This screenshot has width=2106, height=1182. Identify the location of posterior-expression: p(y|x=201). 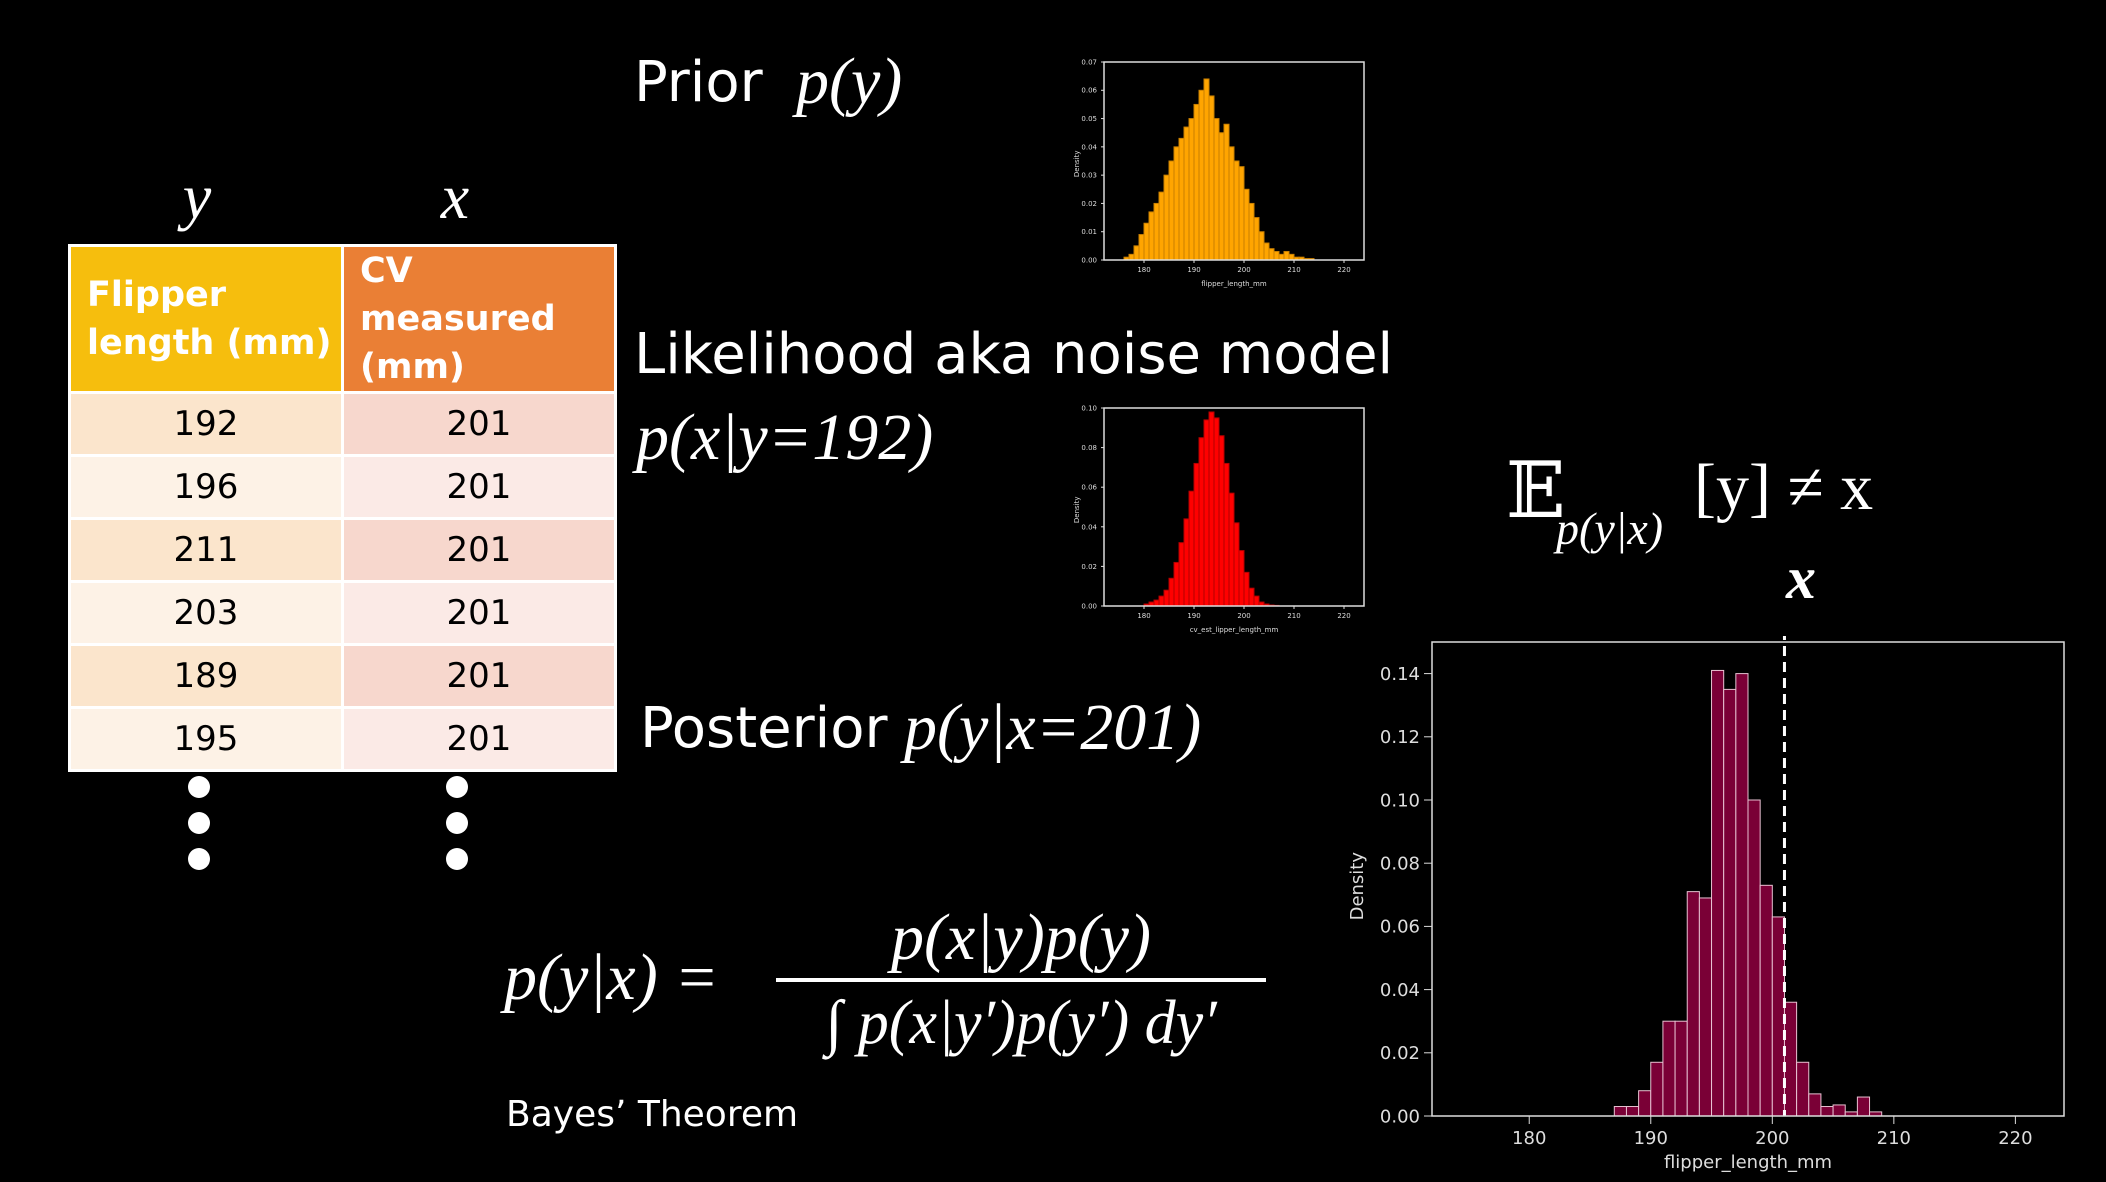
(1053, 727).